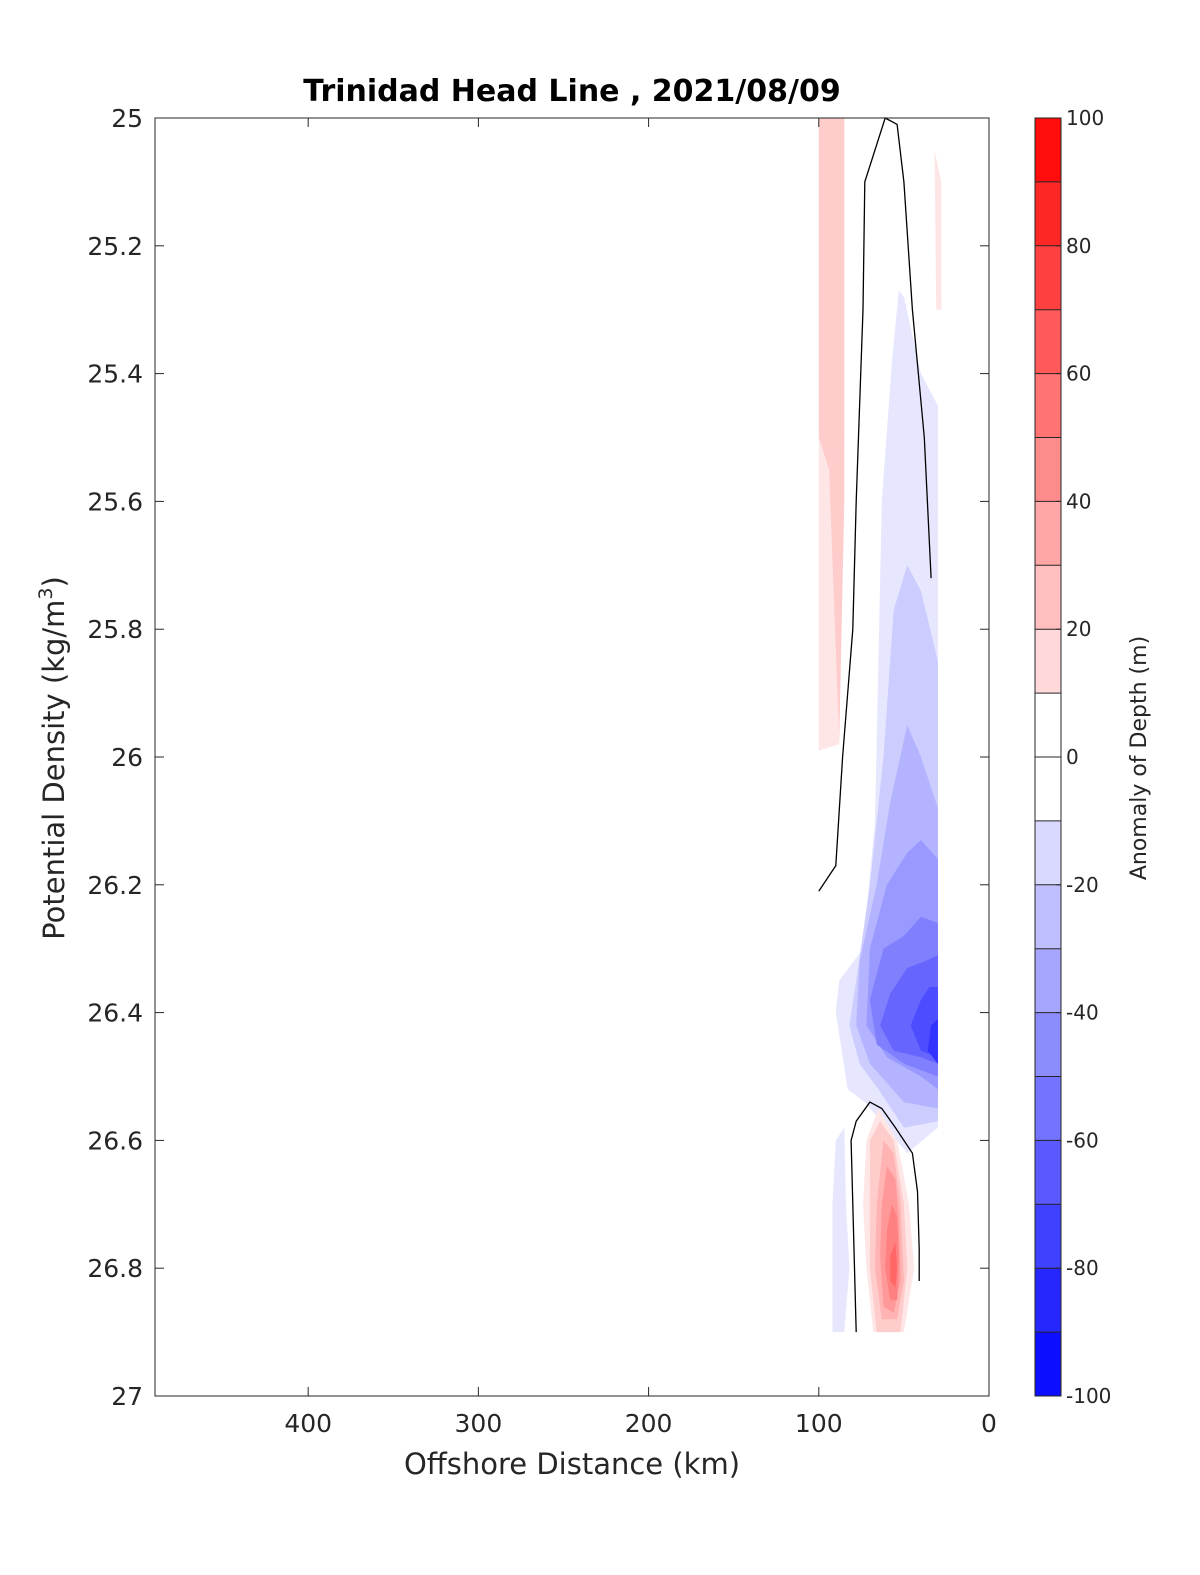 This screenshot has width=1200, height=1575. What do you see at coordinates (1078, 246) in the screenshot?
I see `colorbar-tick-label: 80` at bounding box center [1078, 246].